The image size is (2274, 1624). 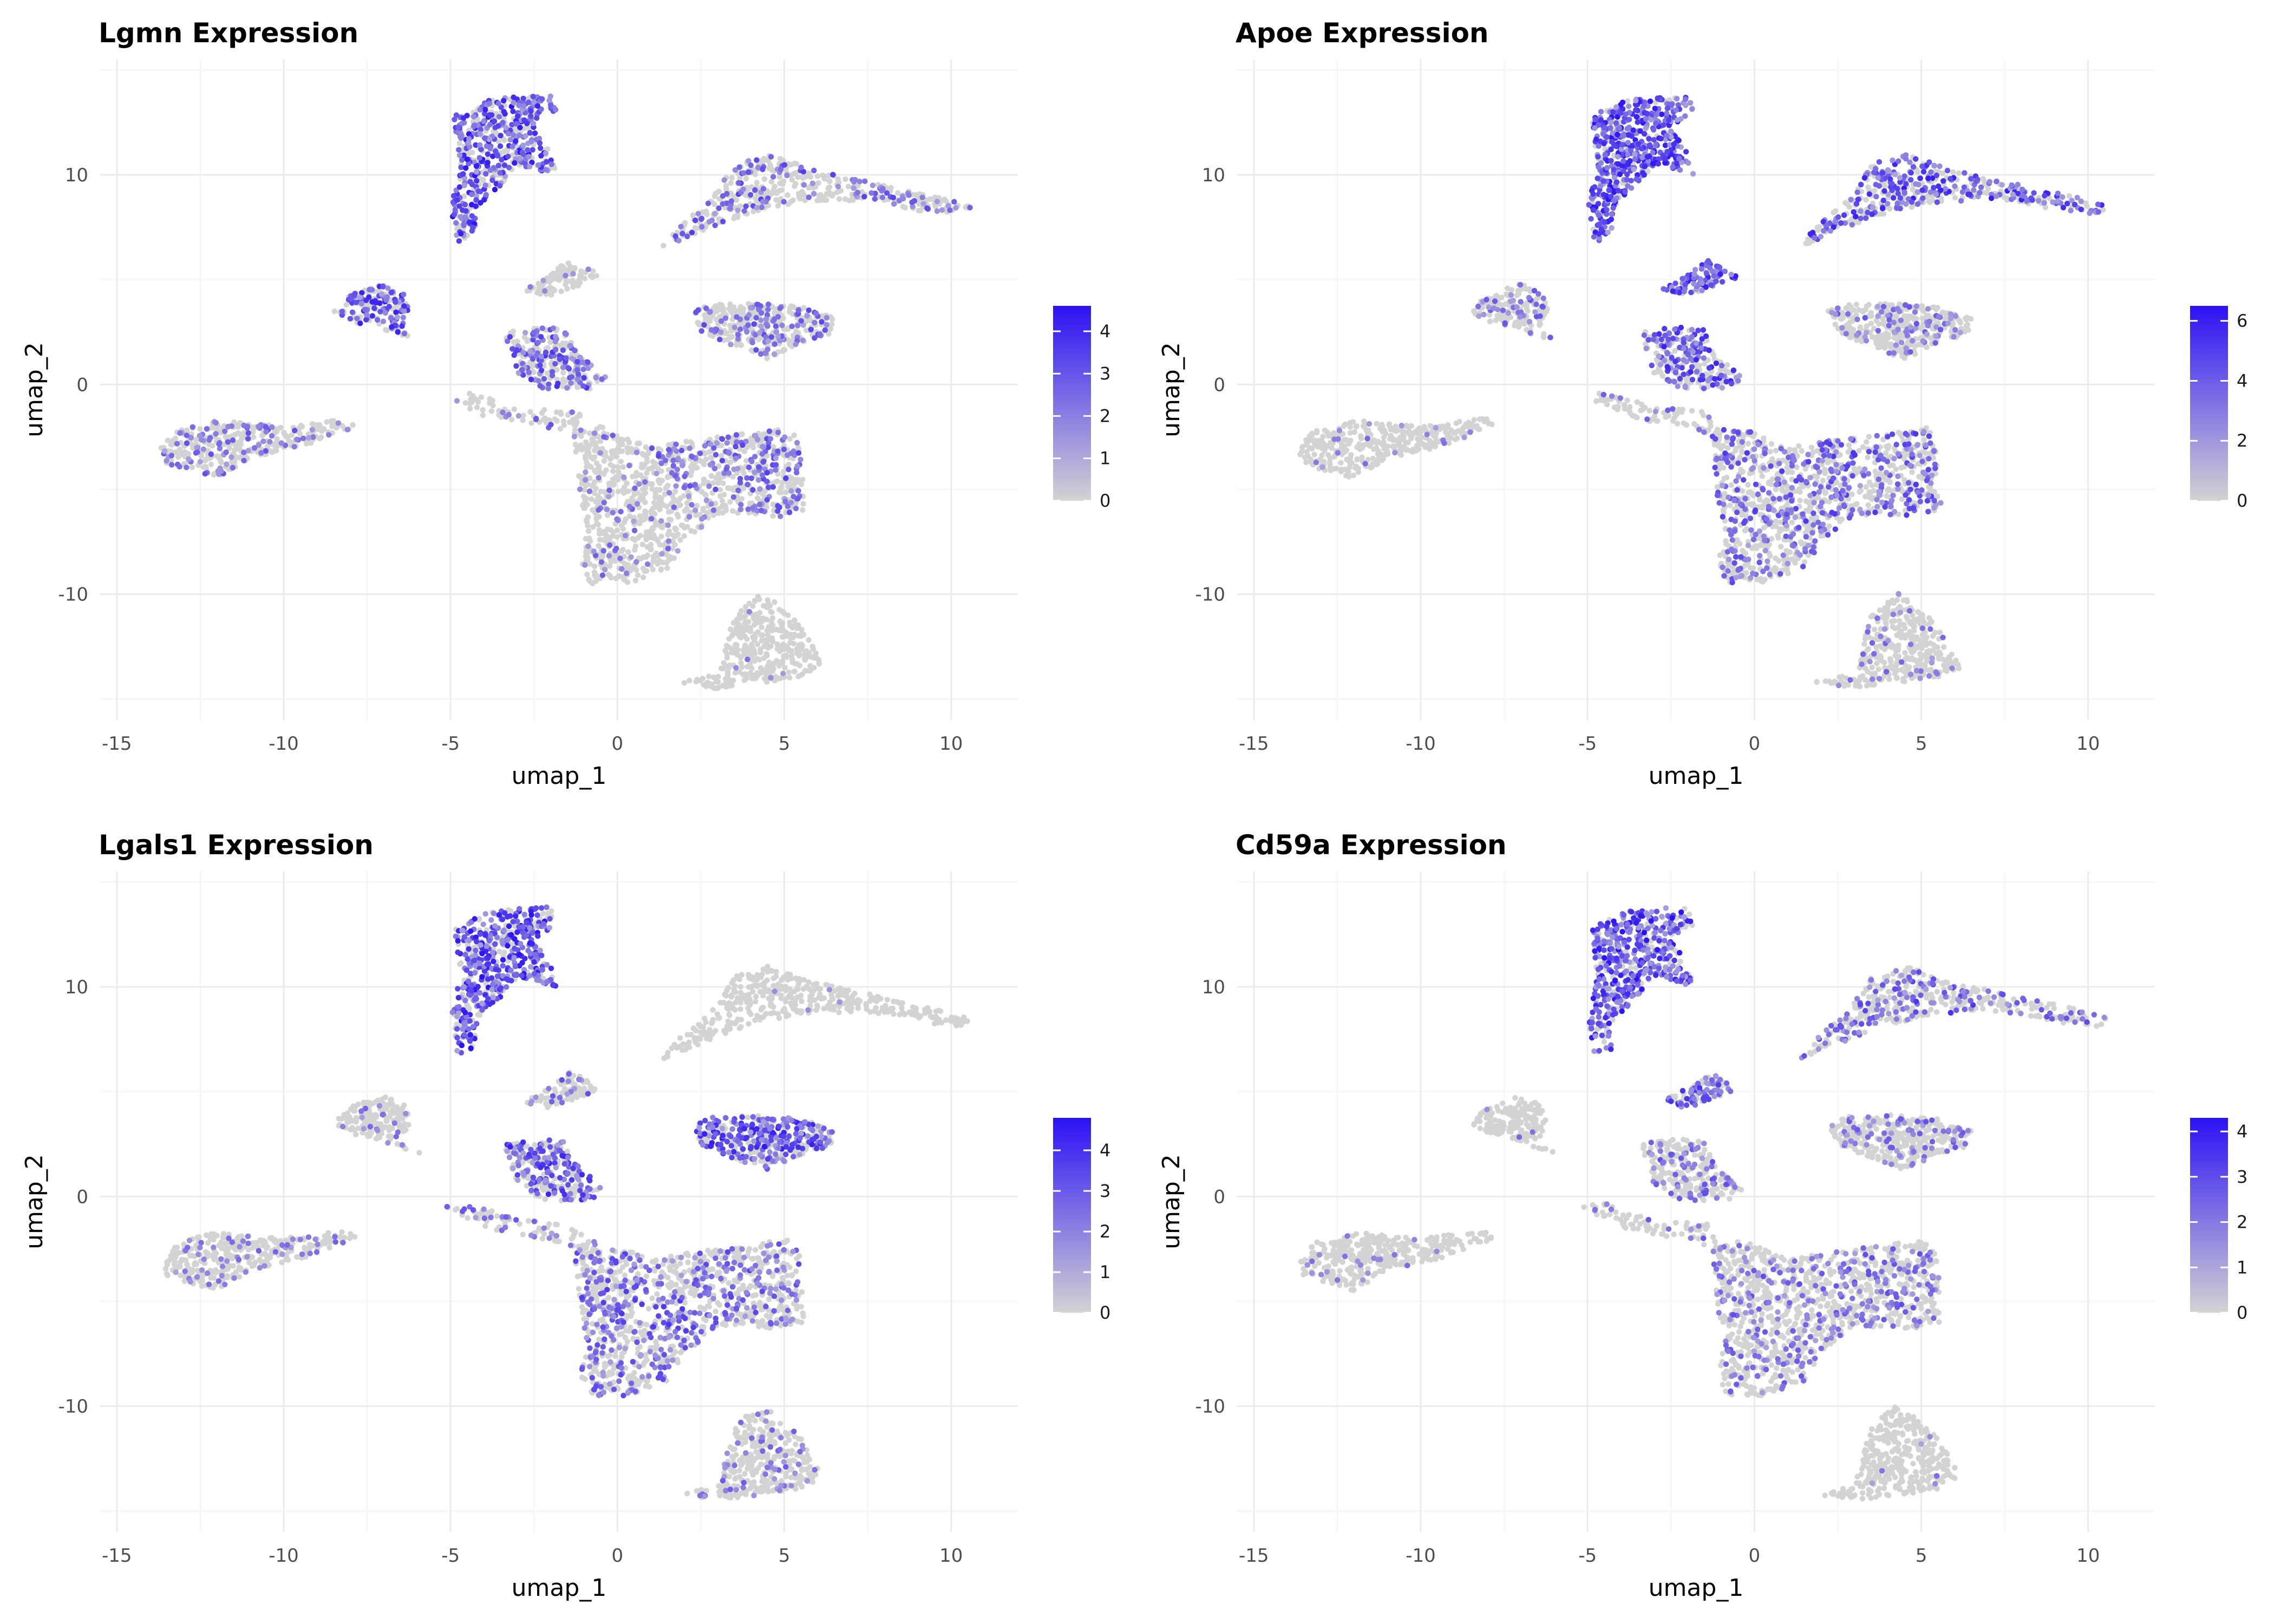 I want to click on colorbar-tick-label: 3, so click(x=1105, y=373).